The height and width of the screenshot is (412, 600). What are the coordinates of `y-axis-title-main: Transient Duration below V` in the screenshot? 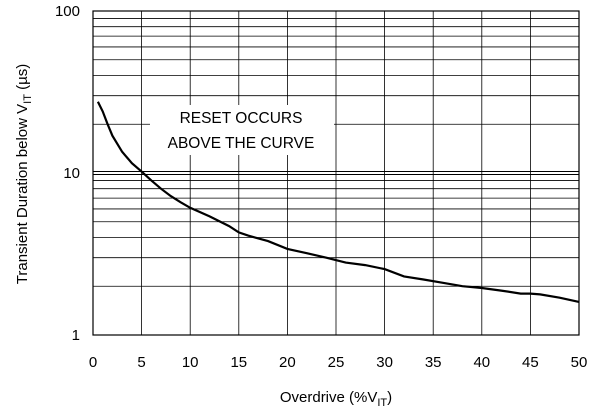 It's located at (22, 194).